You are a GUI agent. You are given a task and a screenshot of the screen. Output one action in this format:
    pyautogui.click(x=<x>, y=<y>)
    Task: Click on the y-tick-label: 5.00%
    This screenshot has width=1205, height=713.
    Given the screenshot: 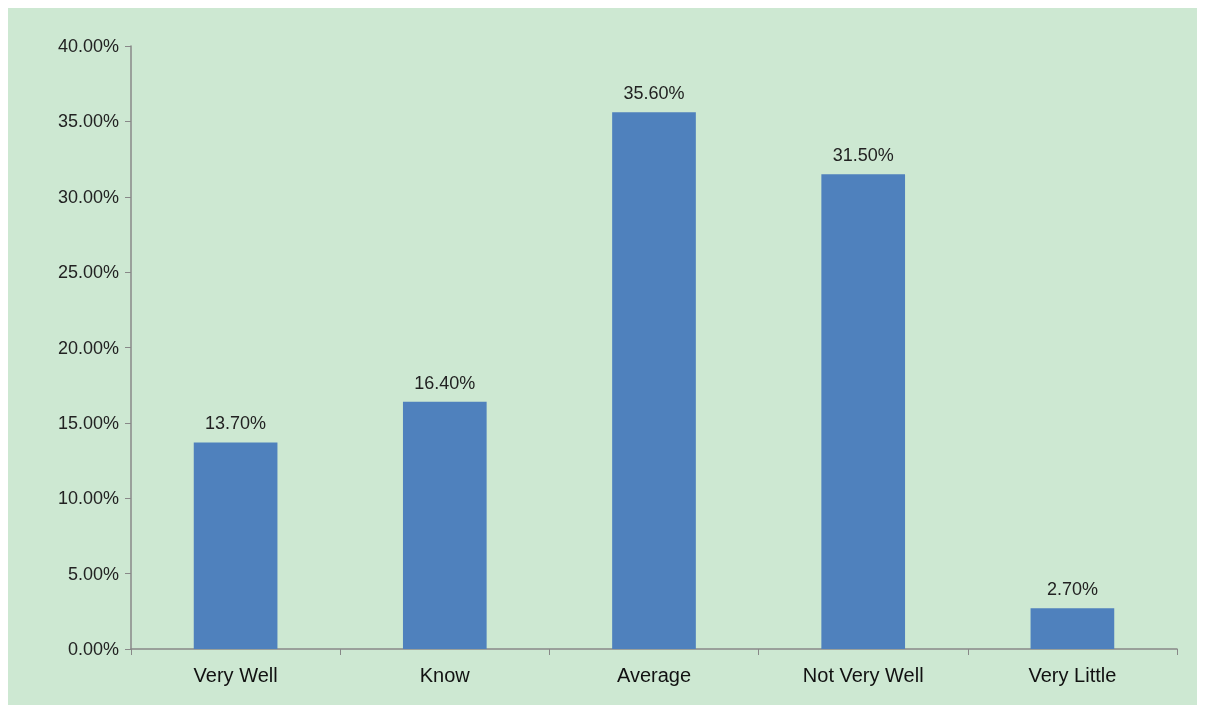 What is the action you would take?
    pyautogui.click(x=93, y=573)
    